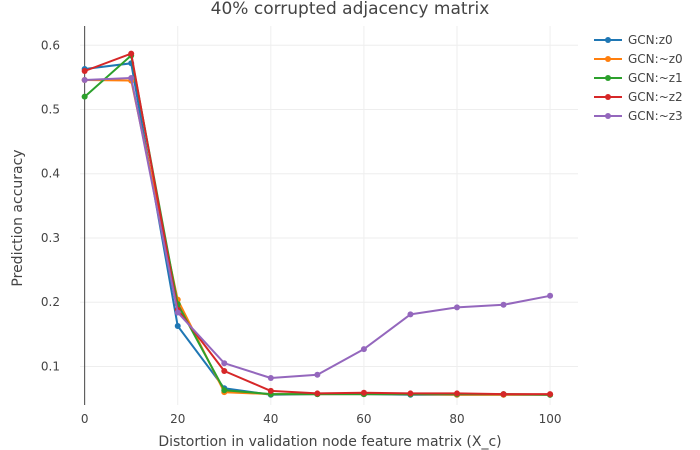  Describe the element at coordinates (85, 419) in the screenshot. I see `x-tick-label: 0` at that location.